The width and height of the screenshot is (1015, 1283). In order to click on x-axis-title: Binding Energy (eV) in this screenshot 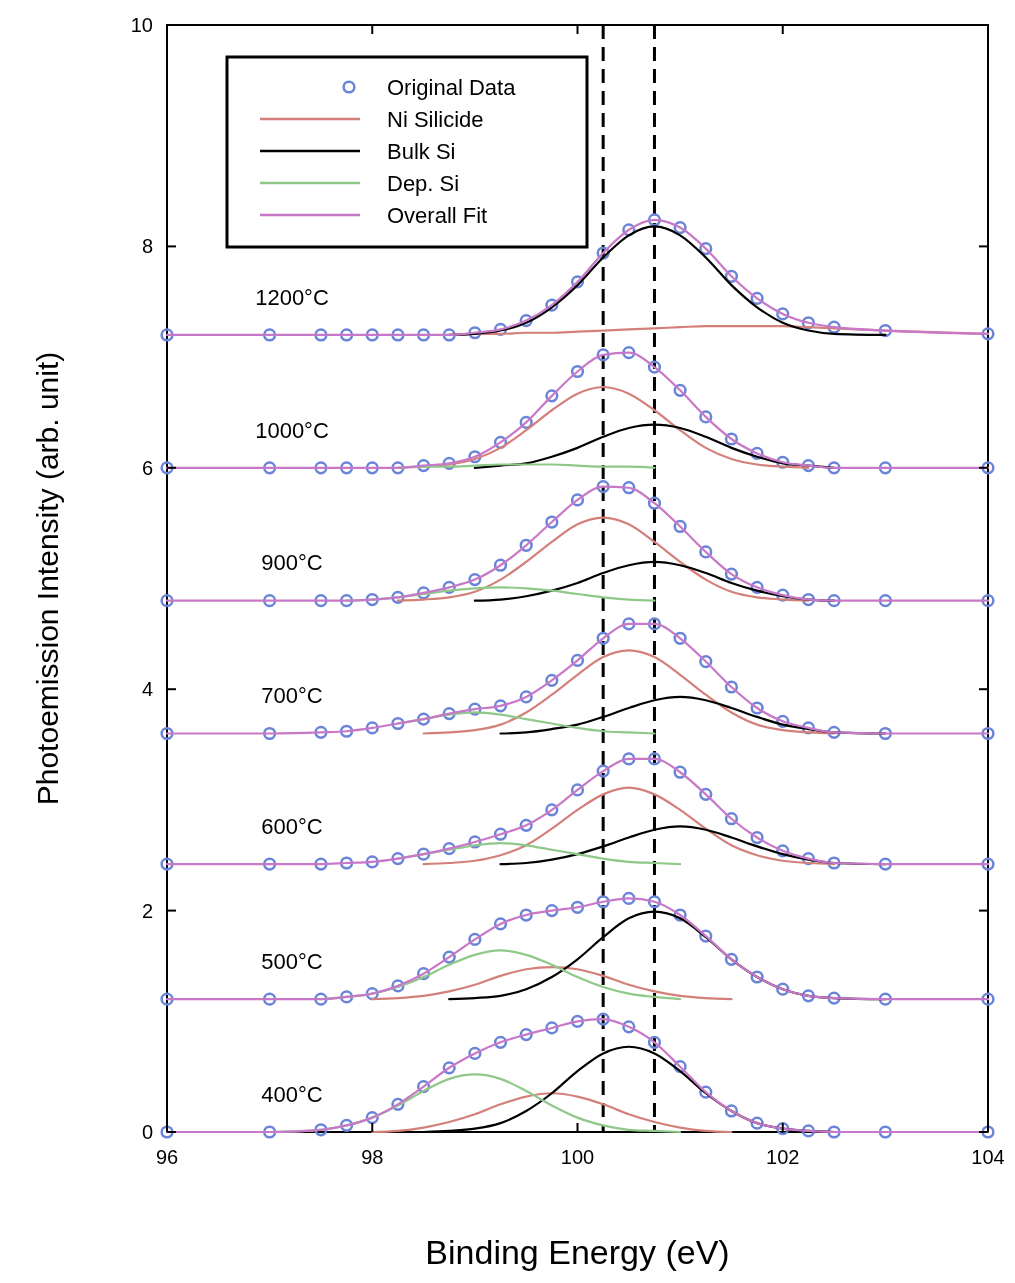, I will do `click(577, 1252)`.